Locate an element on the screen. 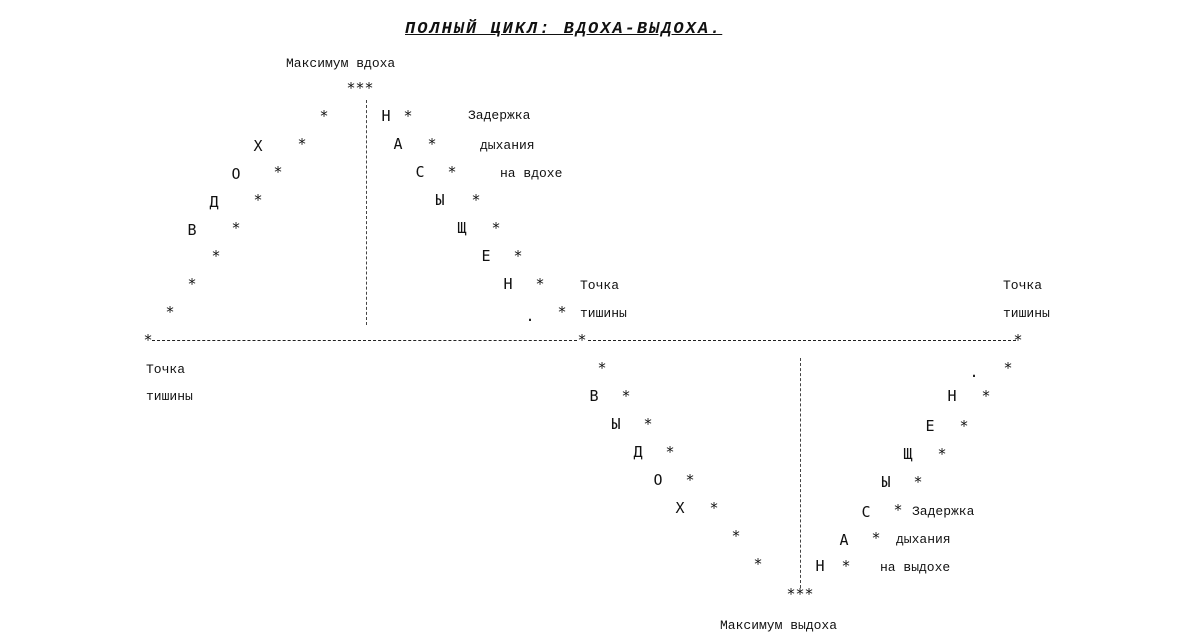  hold-curve-star-7: * is located at coordinates (540, 284).